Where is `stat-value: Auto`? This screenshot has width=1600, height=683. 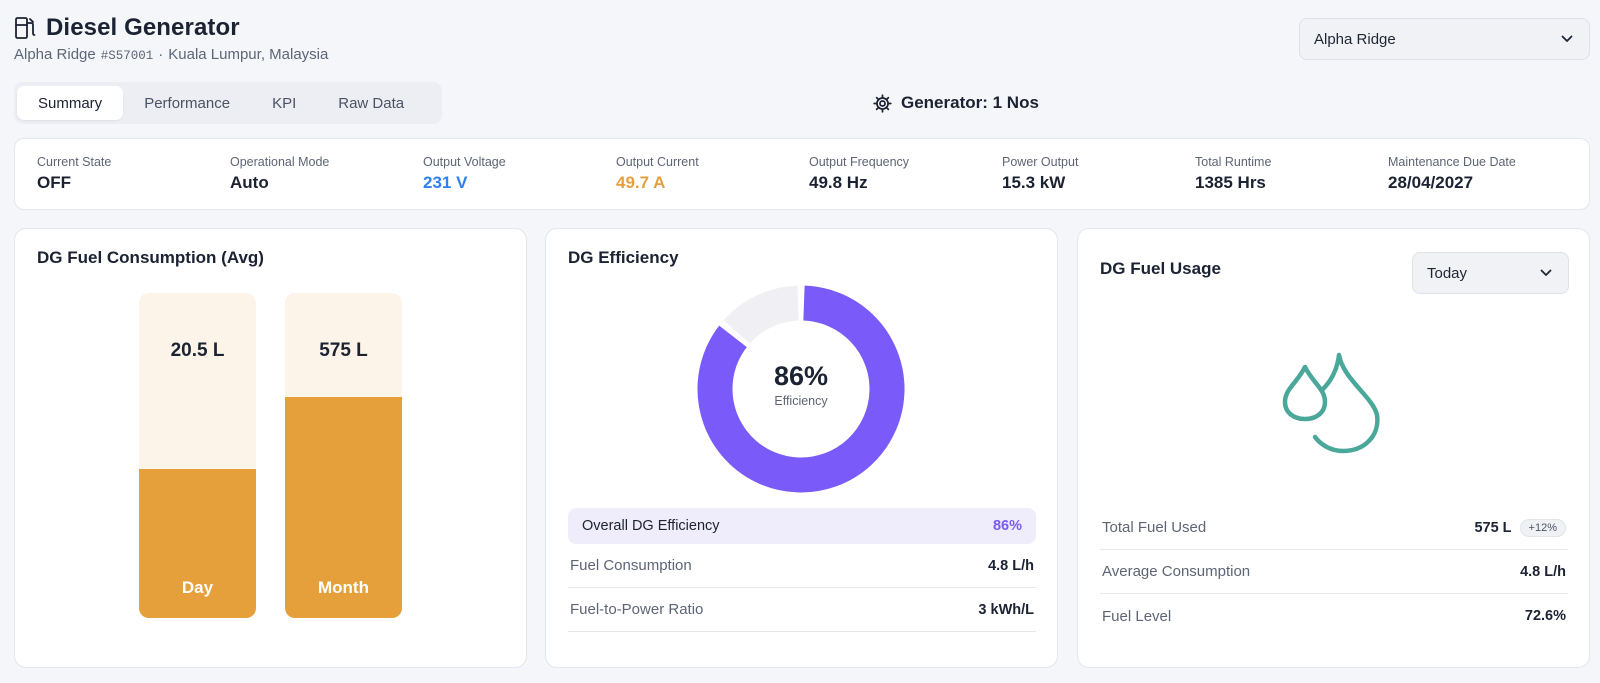
stat-value: Auto is located at coordinates (249, 182).